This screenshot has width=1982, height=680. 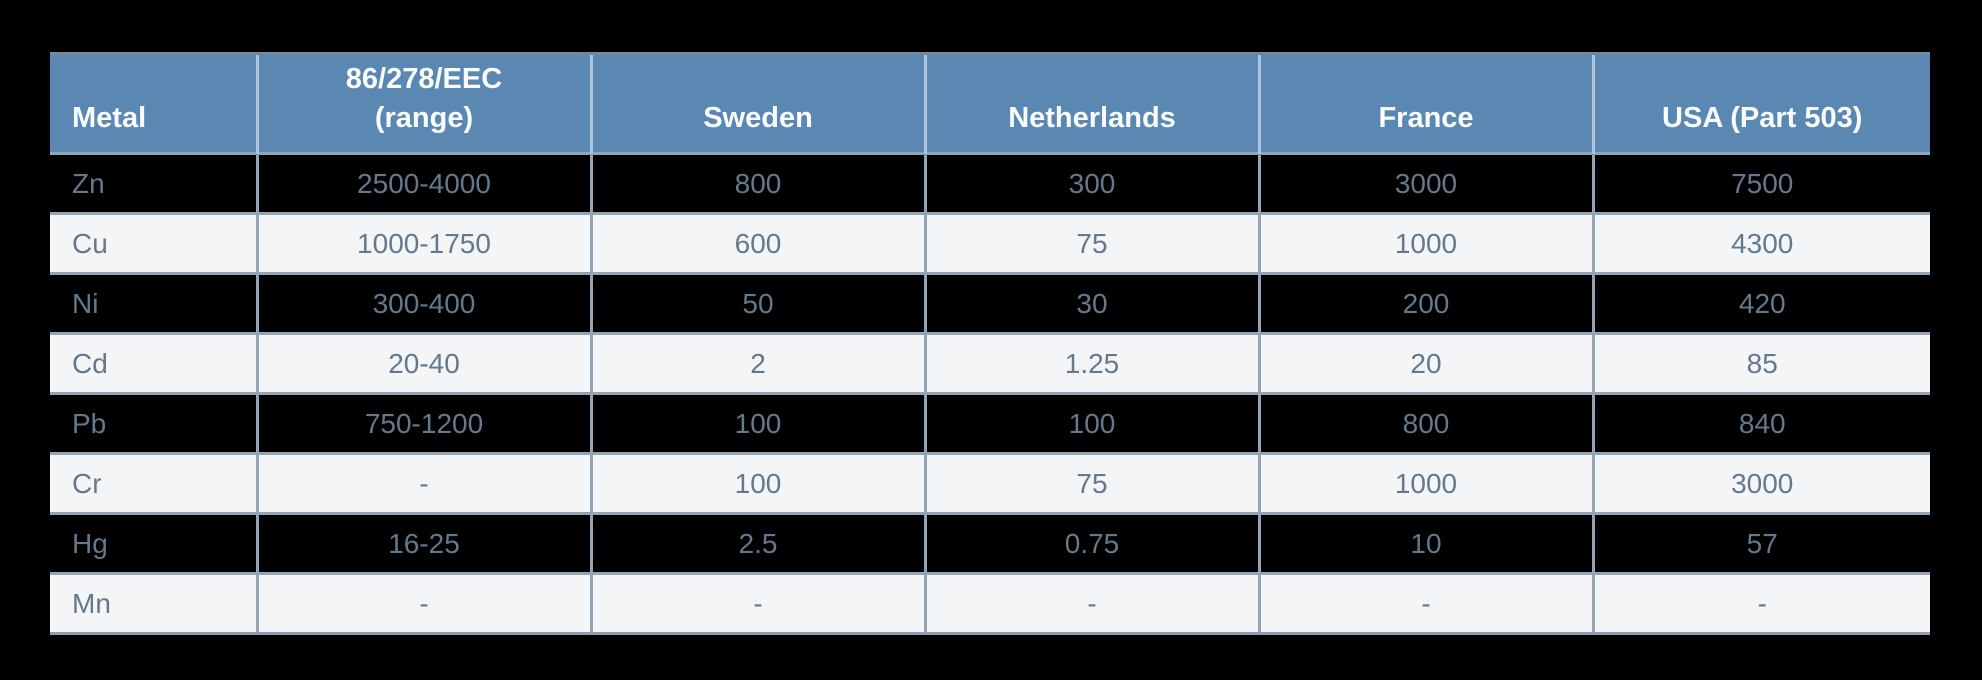 What do you see at coordinates (1425, 363) in the screenshot?
I see `value-cell: 20` at bounding box center [1425, 363].